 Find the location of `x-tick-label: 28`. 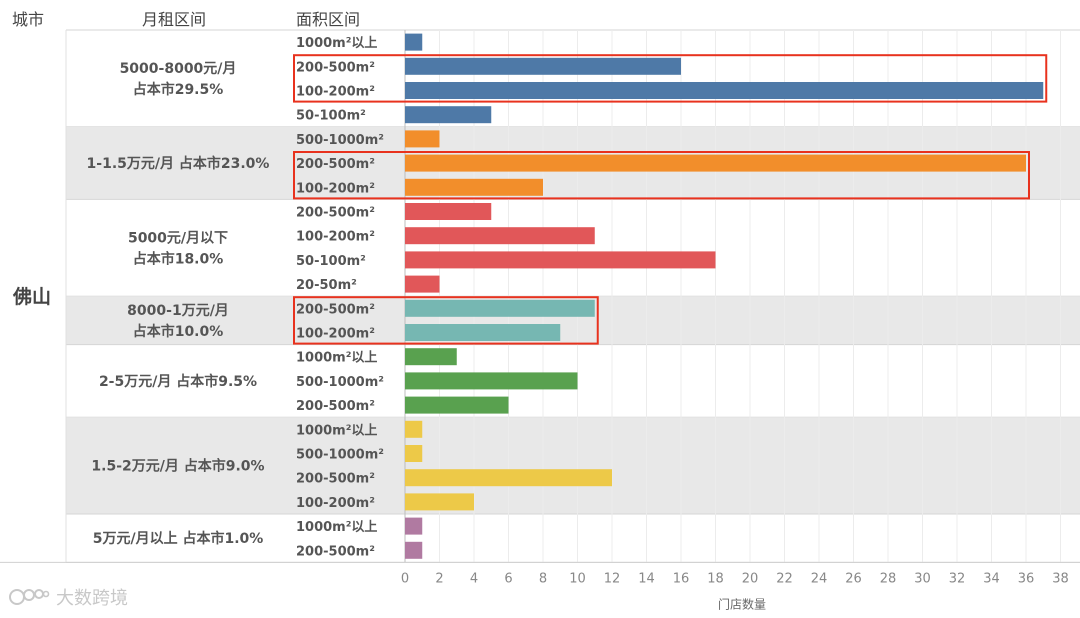

x-tick-label: 28 is located at coordinates (888, 578).